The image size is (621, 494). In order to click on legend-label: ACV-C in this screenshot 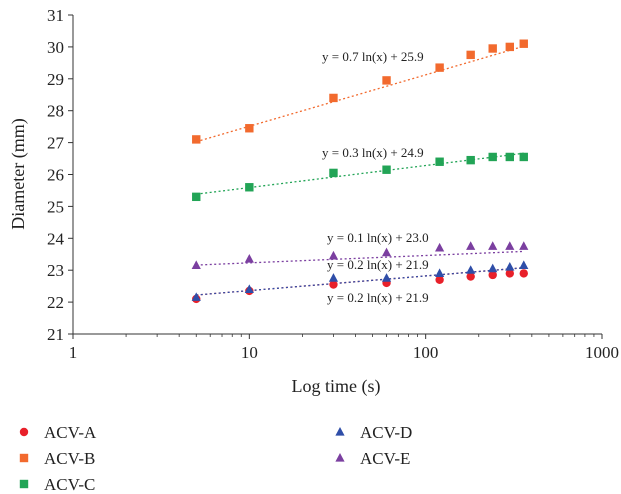, I will do `click(69, 484)`.